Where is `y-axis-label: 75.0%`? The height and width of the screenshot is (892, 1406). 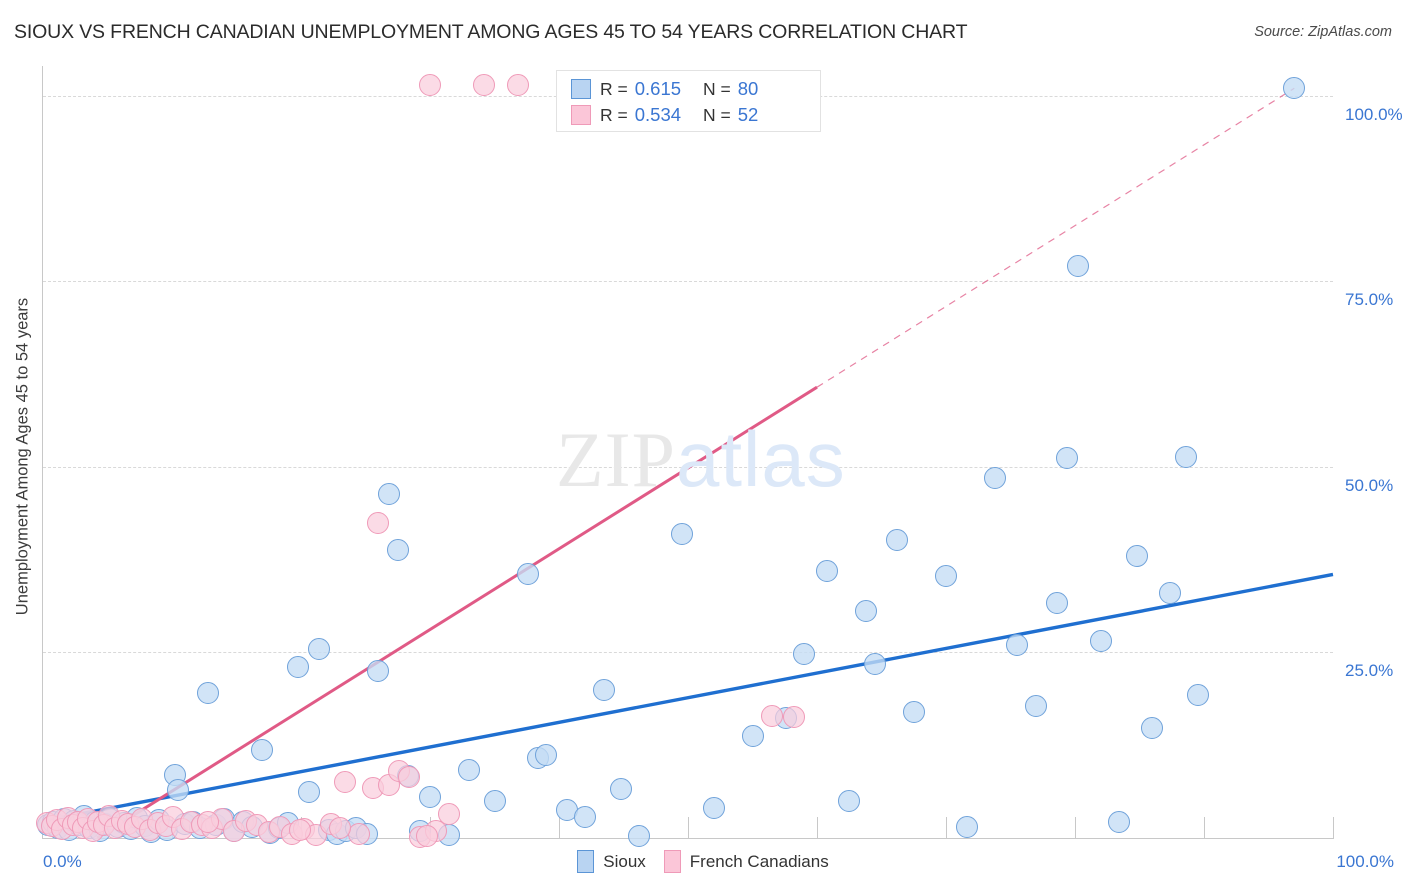
y-axis-label: 75.0% is located at coordinates (1369, 300).